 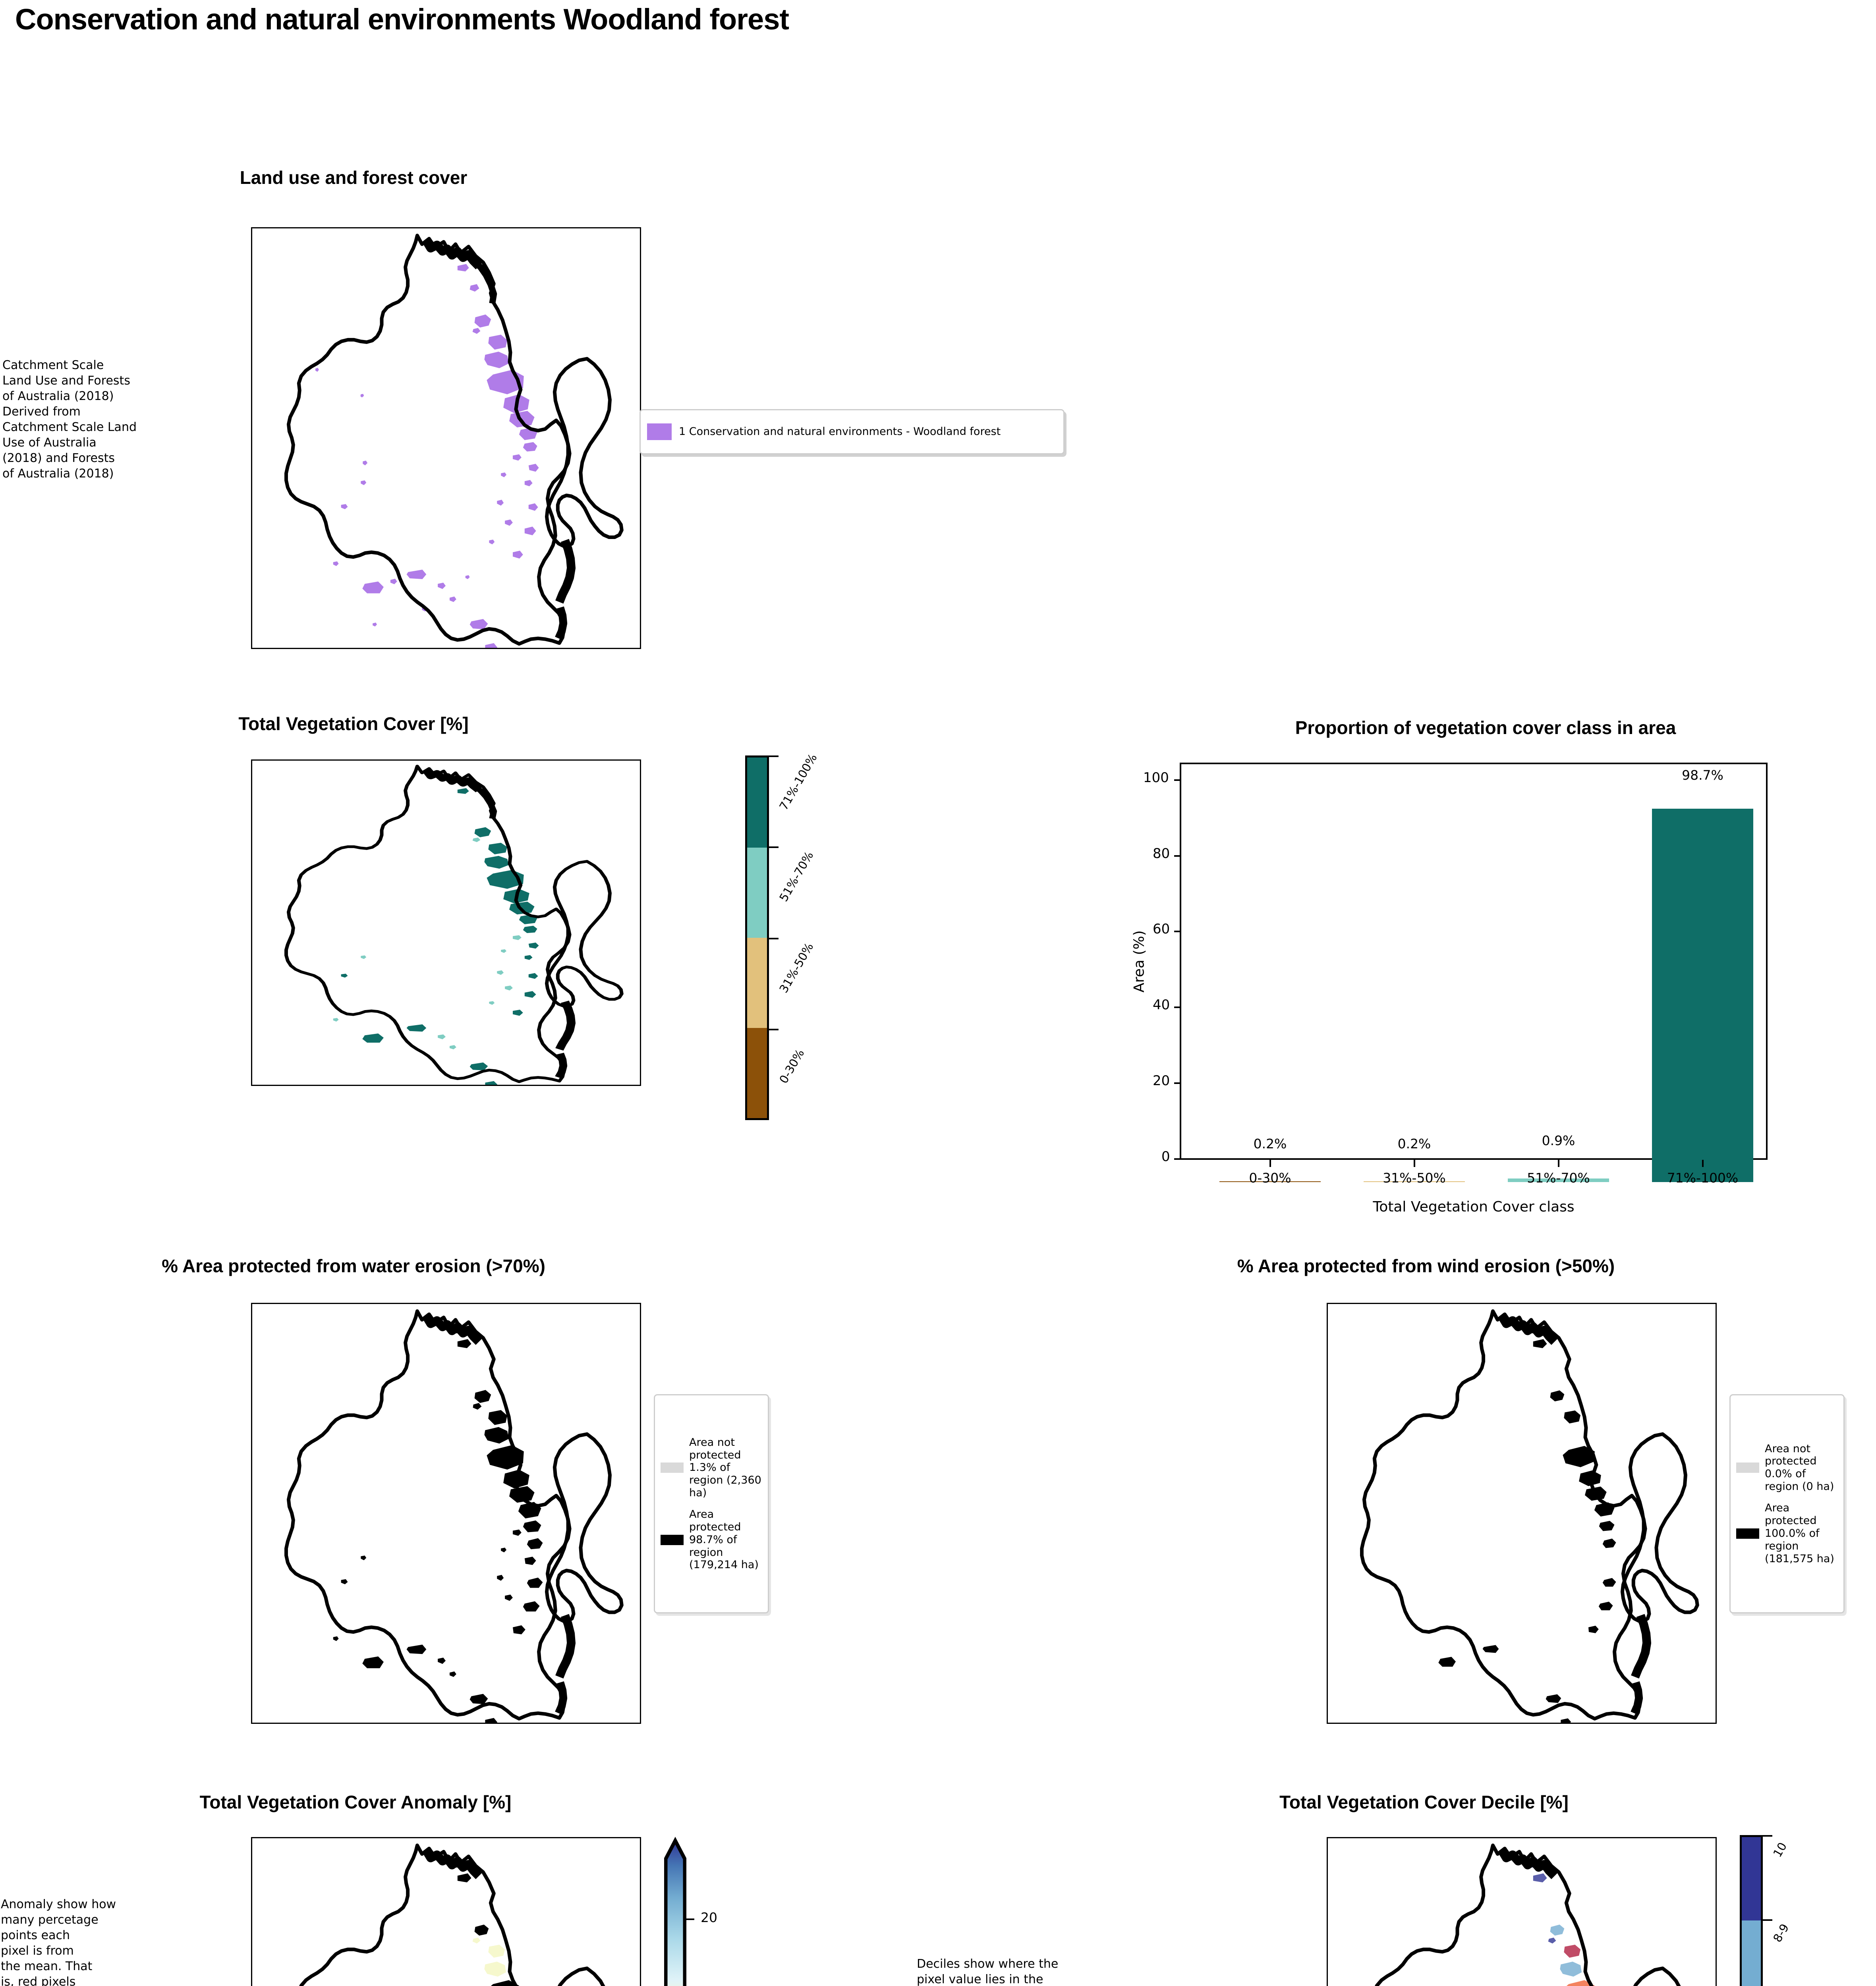 I want to click on barchart-xtick-51-70: 51%-70%, so click(x=1558, y=1178).